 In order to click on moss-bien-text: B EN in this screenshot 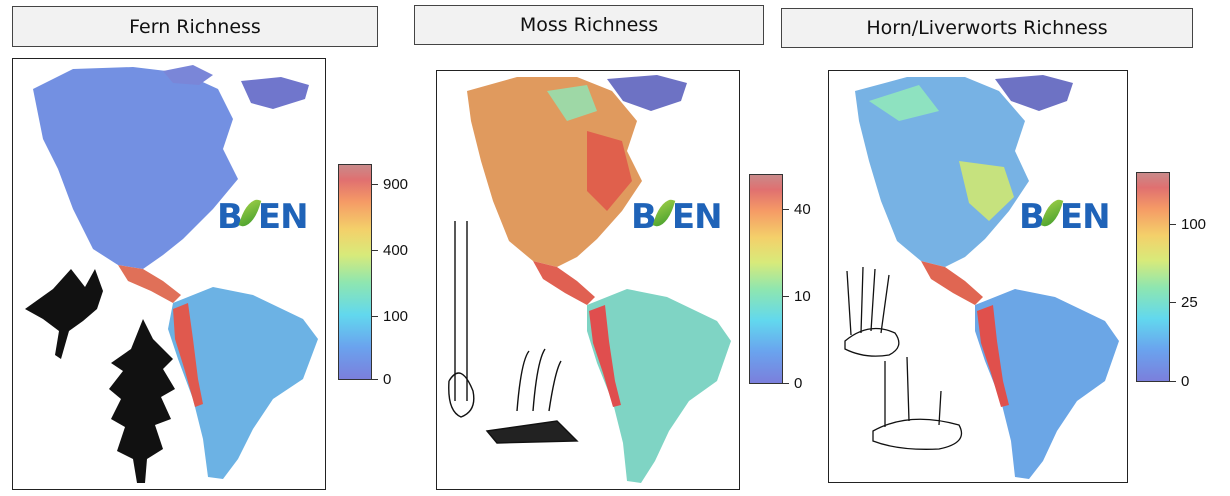, I will do `click(677, 216)`.